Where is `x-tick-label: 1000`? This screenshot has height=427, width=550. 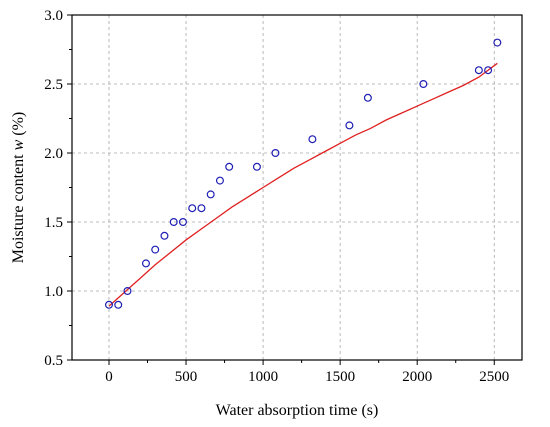 x-tick-label: 1000 is located at coordinates (263, 377).